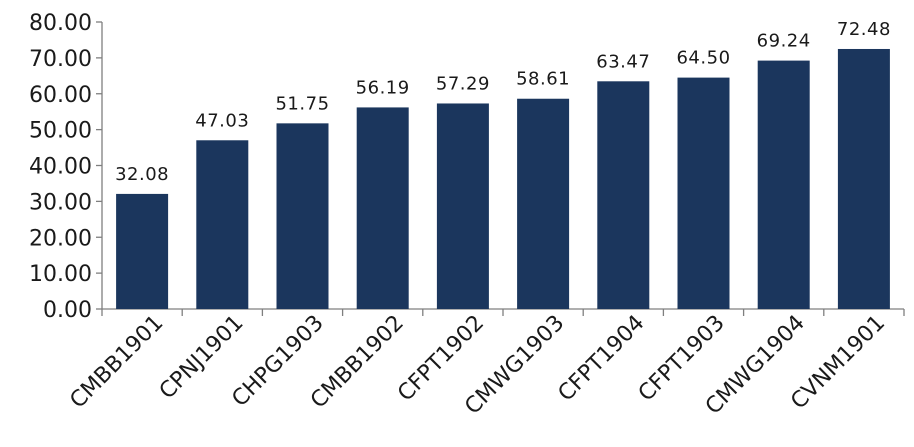 Image resolution: width=914 pixels, height=447 pixels. I want to click on data-label-cmbb1902: 56.19, so click(383, 87).